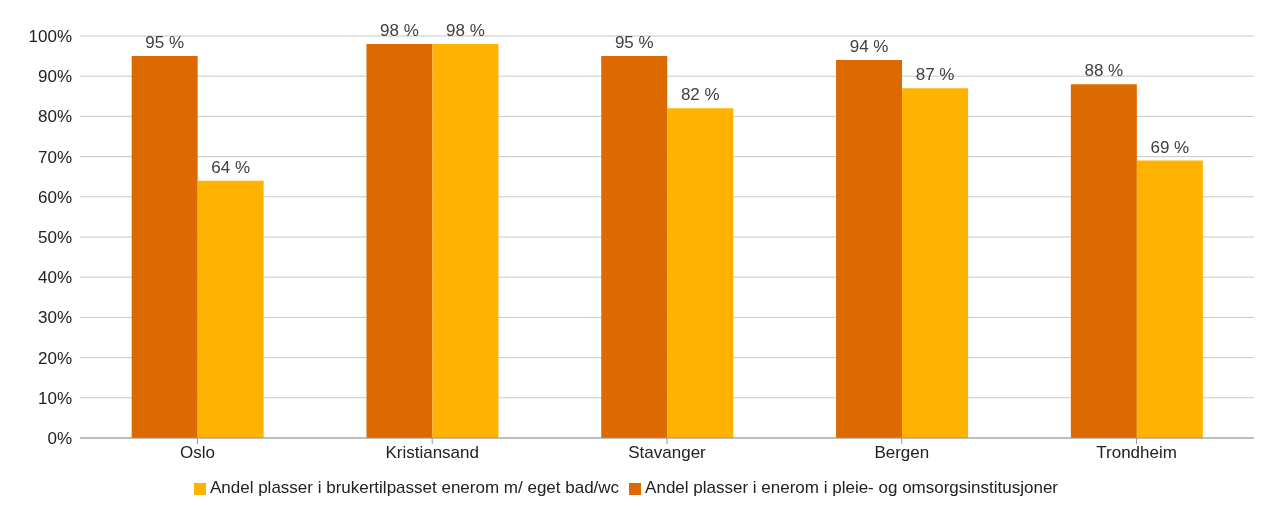 The width and height of the screenshot is (1272, 506). I want to click on y-tick-label: 90%, so click(54, 77).